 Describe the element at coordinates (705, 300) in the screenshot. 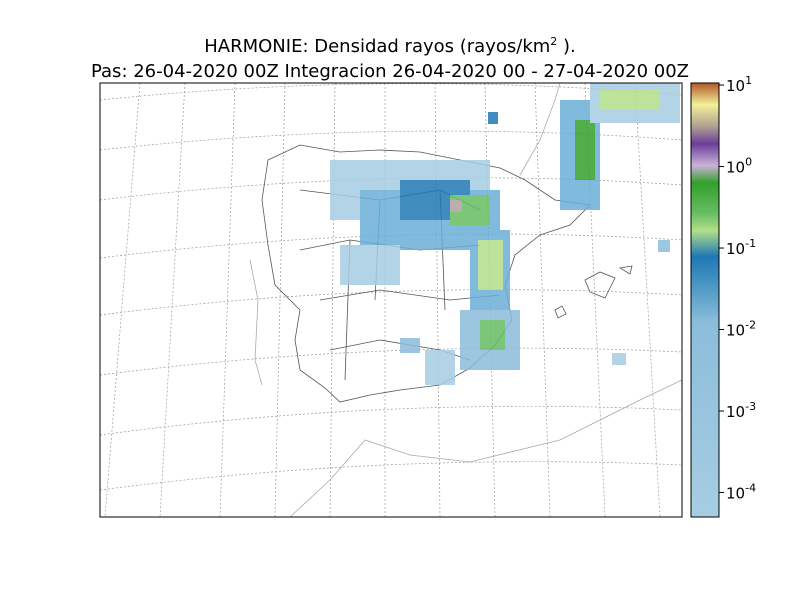

I see `colorbar-gradient` at that location.